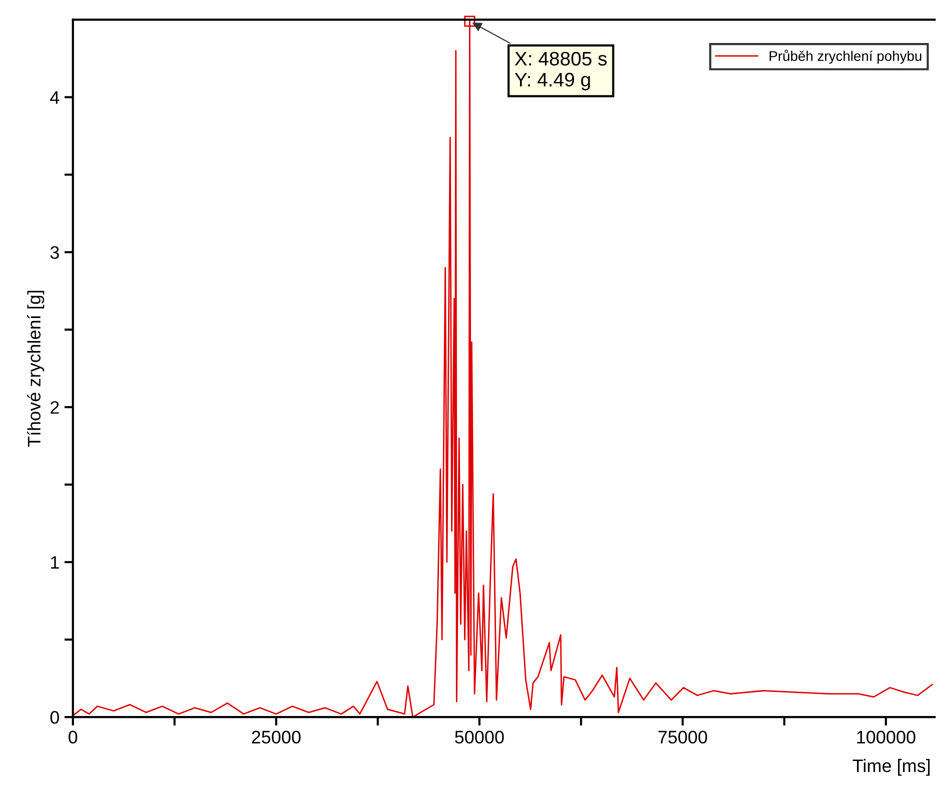 The height and width of the screenshot is (788, 947). I want to click on x-axis-title: Time [ms], so click(891, 767).